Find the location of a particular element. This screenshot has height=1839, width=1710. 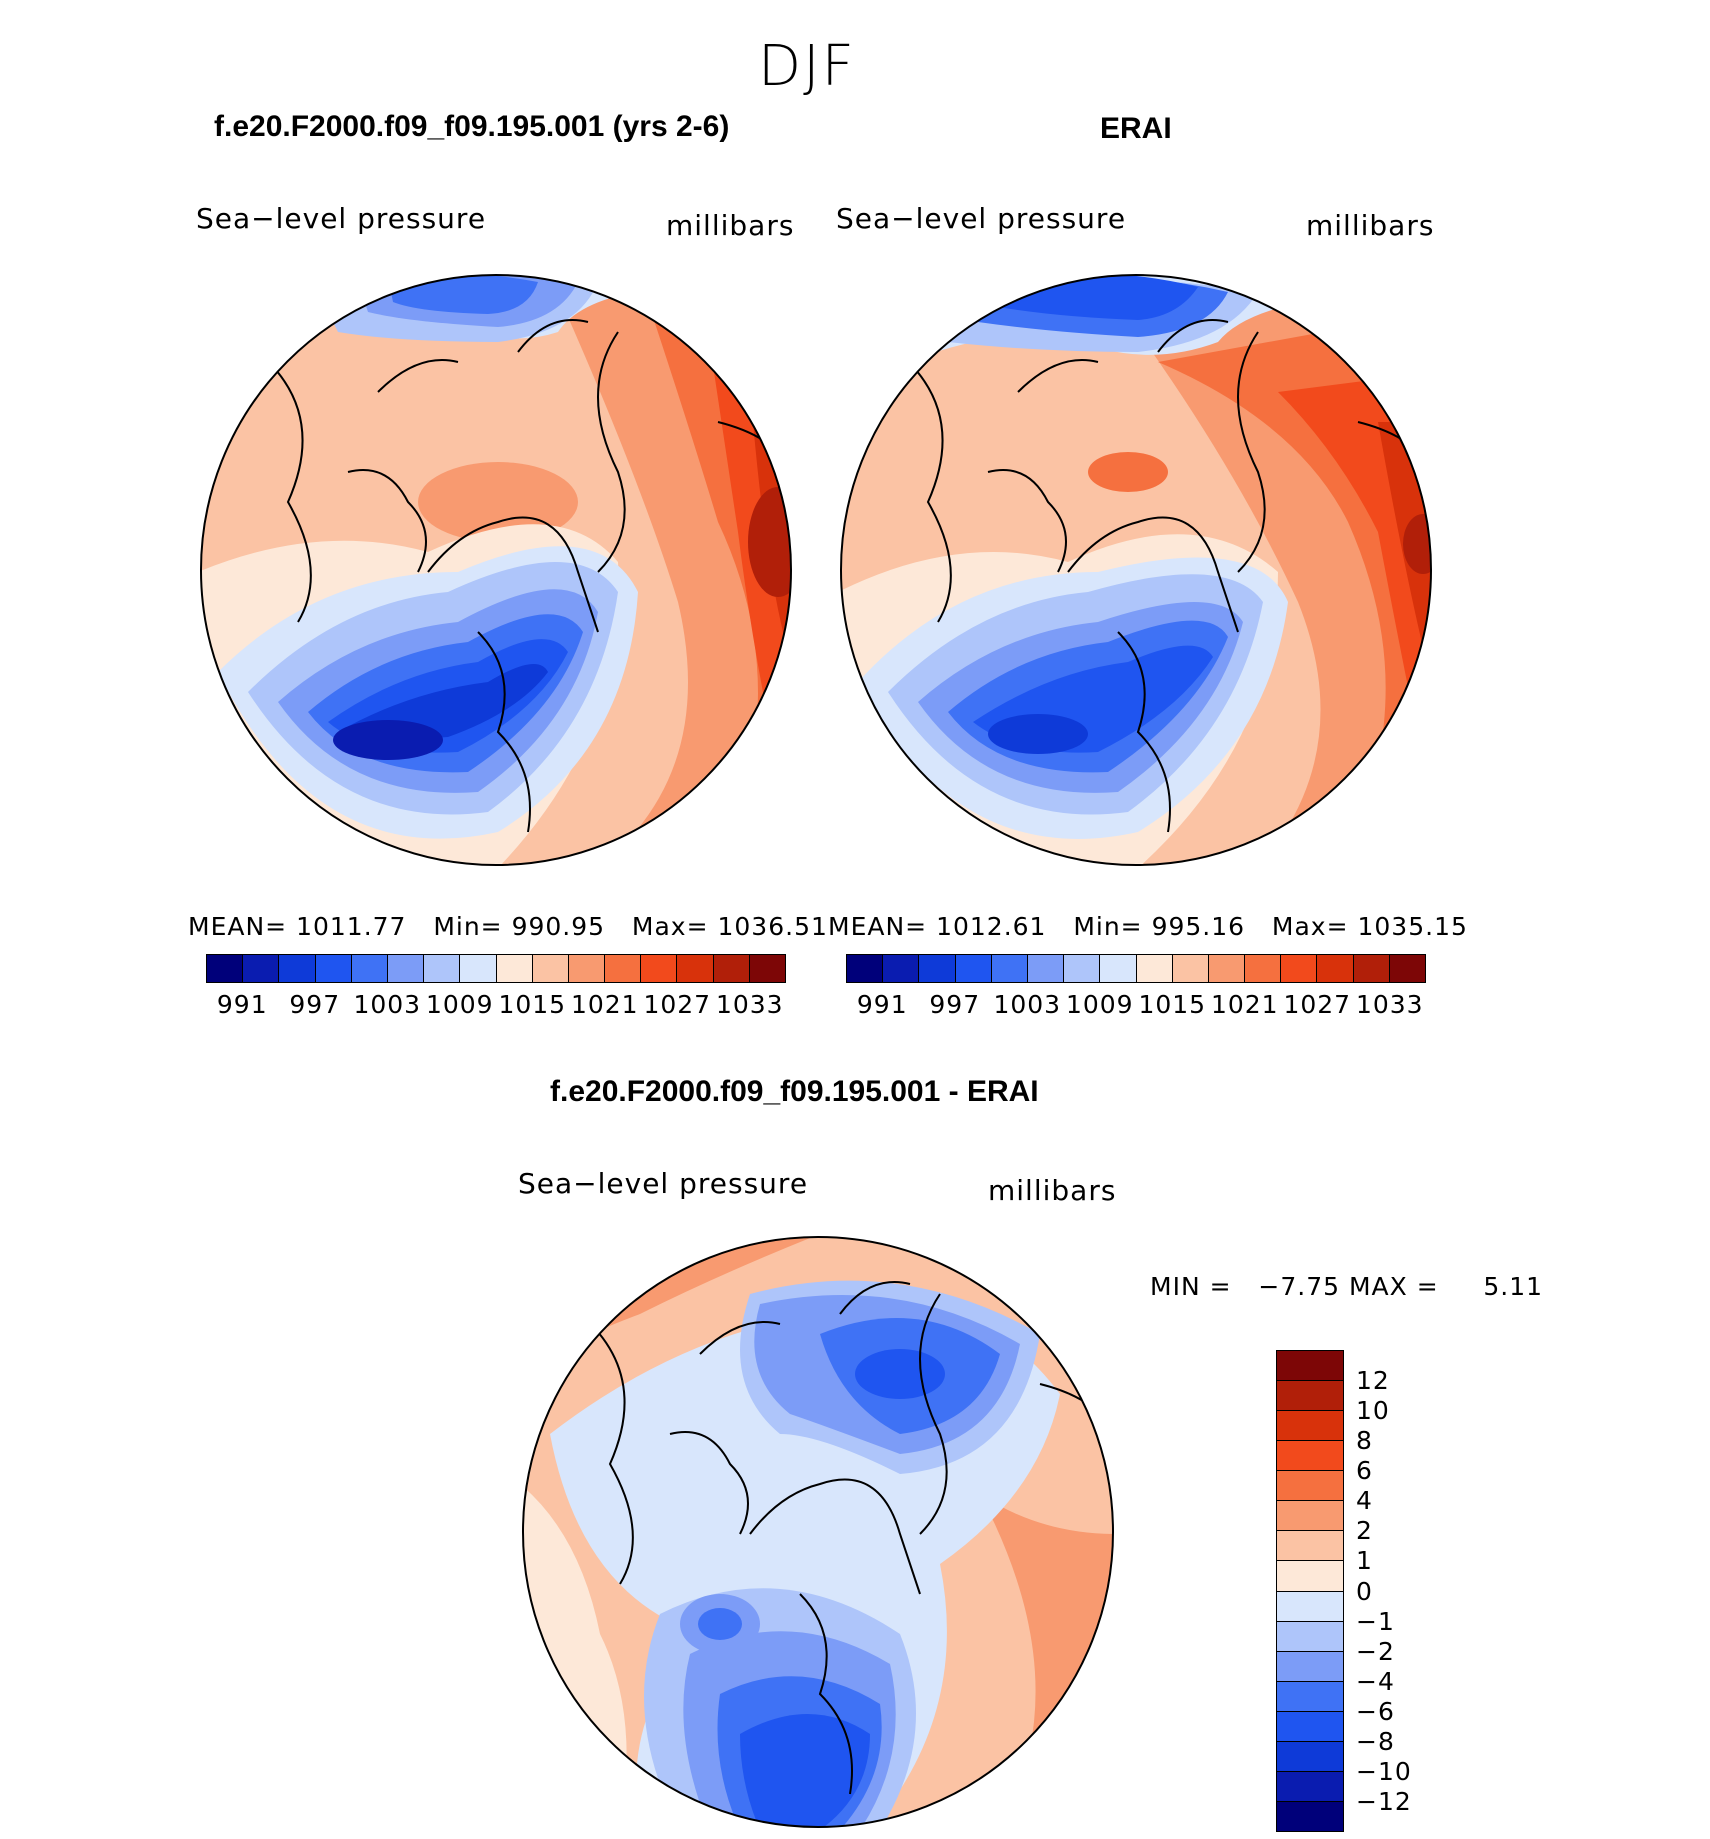

panel-2-colorbar-tick-label: 1021 is located at coordinates (1244, 1004).